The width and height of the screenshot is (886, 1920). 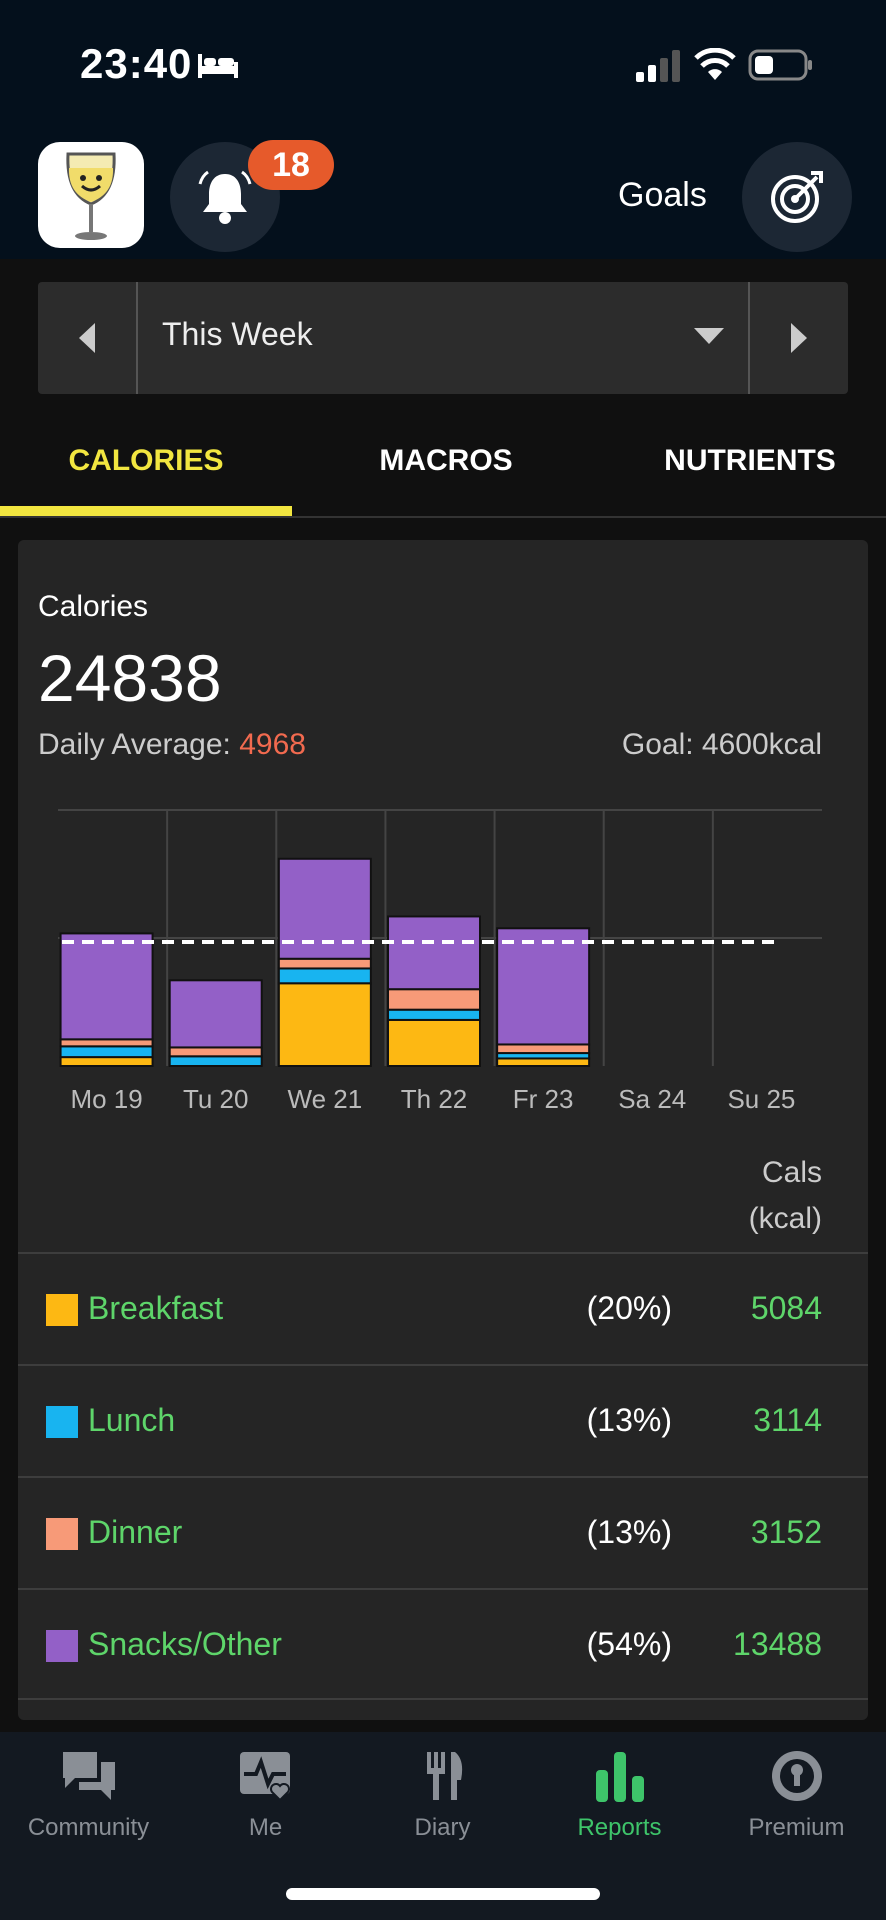 I want to click on x-tick-label: Tu 20, so click(x=216, y=1099).